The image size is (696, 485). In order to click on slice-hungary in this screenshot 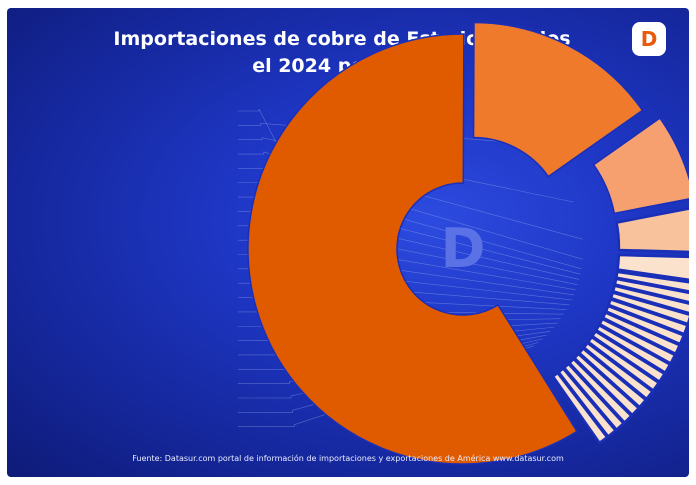, I will do `click(633, 349)`.